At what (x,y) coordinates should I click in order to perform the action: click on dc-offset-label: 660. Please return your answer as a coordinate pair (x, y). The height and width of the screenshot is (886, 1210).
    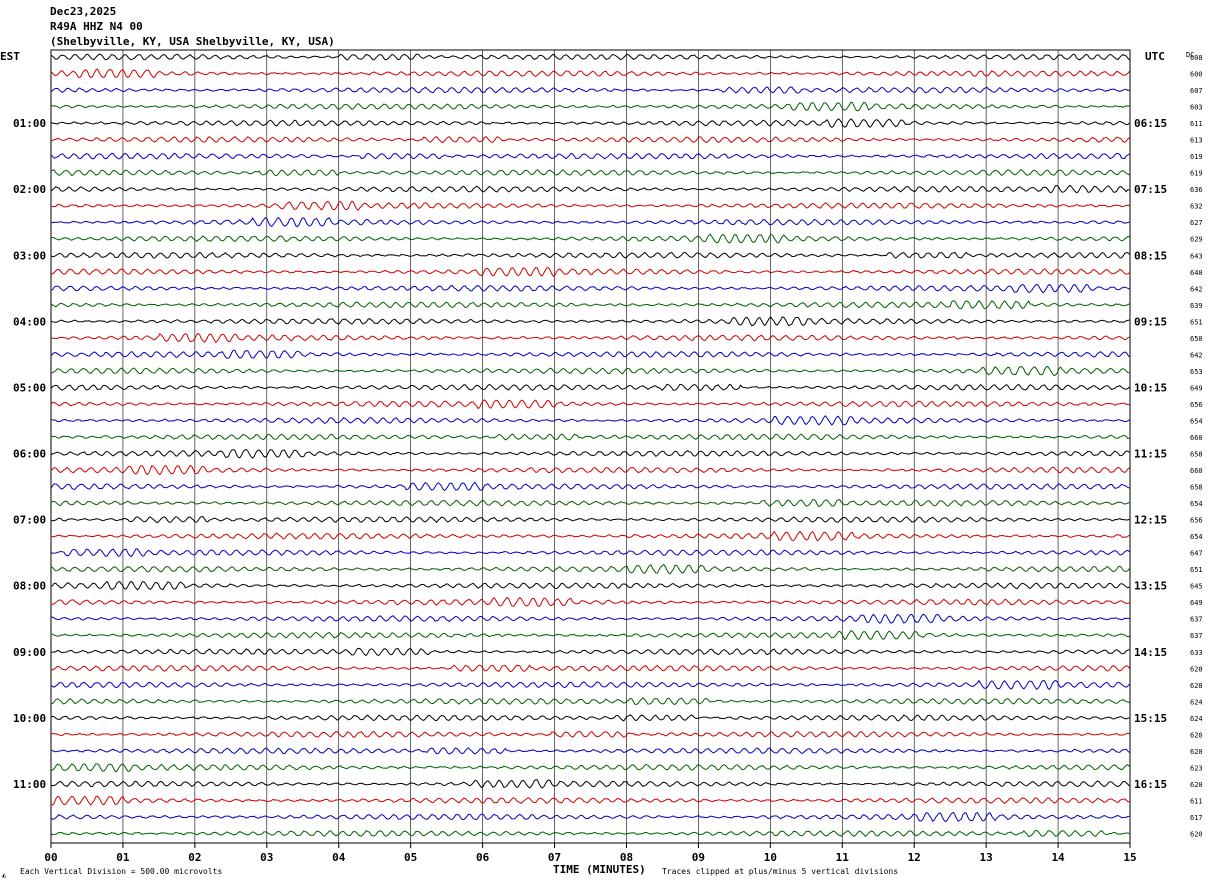
    Looking at the image, I should click on (1196, 471).